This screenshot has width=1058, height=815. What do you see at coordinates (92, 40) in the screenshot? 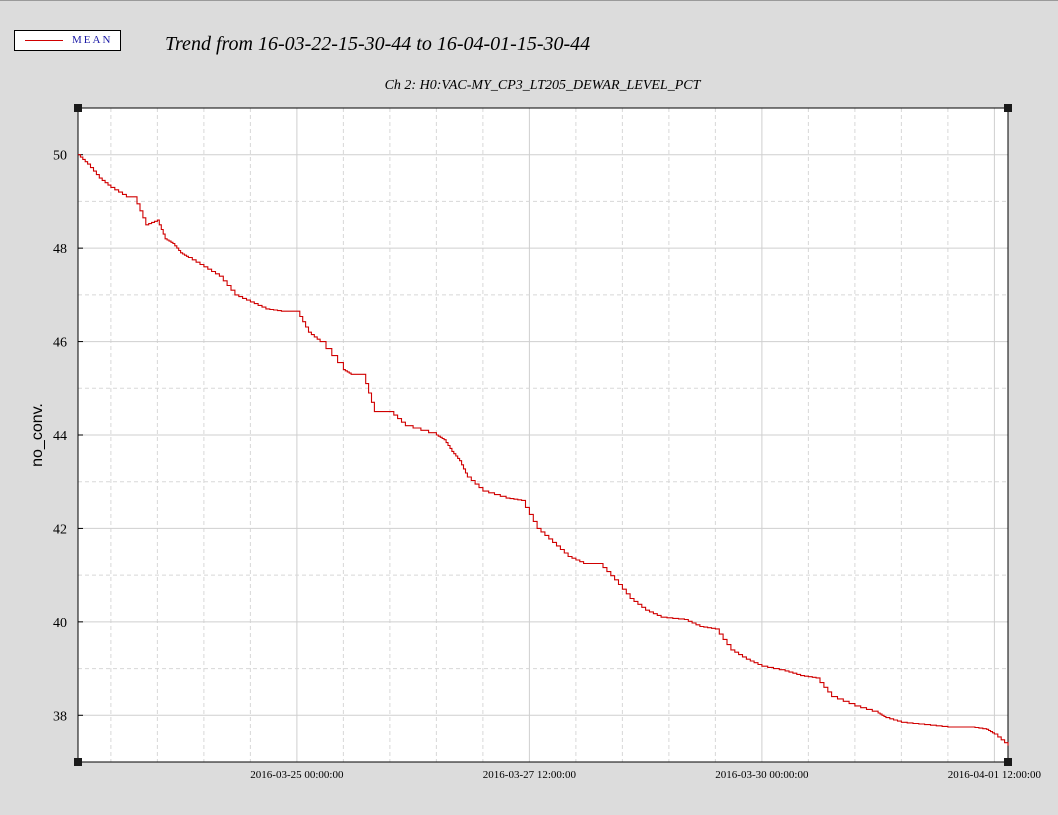
I see `legend-label-mean: MEAN` at bounding box center [92, 40].